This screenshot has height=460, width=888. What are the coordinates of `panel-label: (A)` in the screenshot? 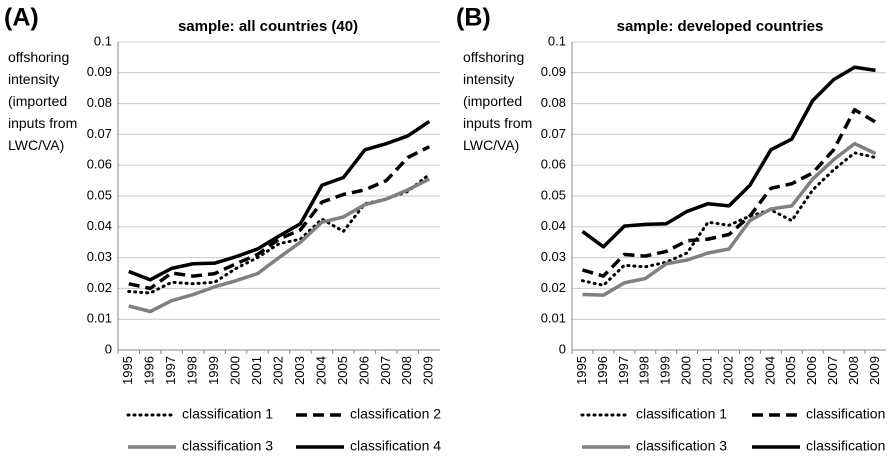 It's located at (21, 18).